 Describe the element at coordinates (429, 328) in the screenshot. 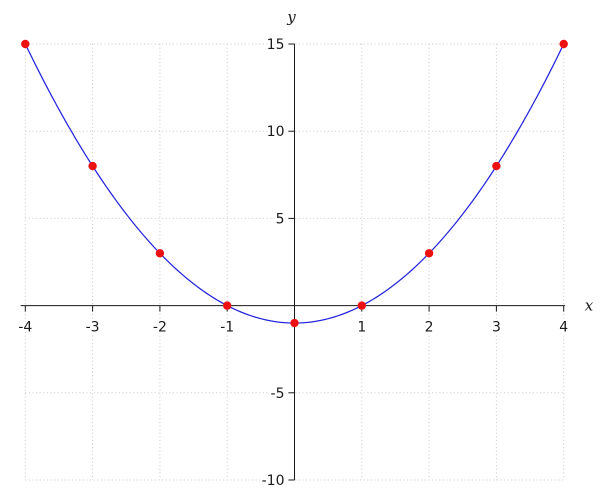

I see `x-tick-label: 2` at that location.